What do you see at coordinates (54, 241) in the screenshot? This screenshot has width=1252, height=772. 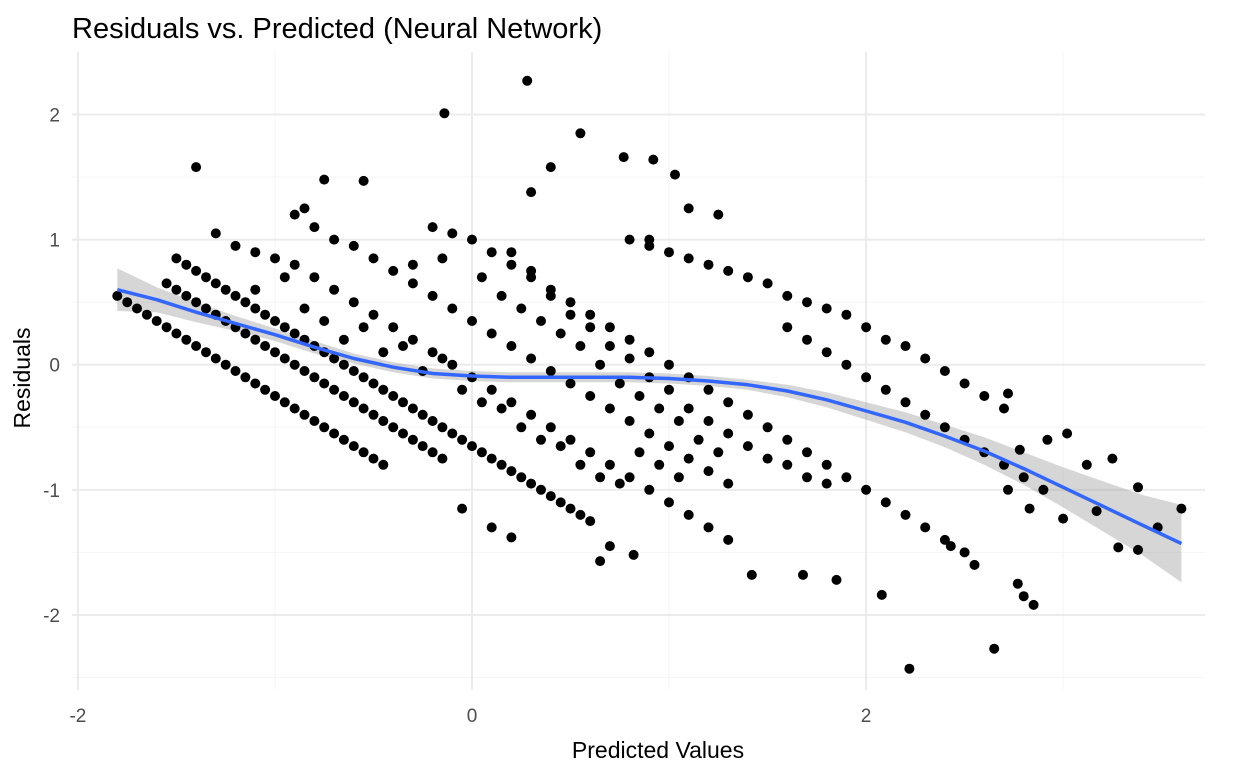 I see `y-tick-label: 1` at bounding box center [54, 241].